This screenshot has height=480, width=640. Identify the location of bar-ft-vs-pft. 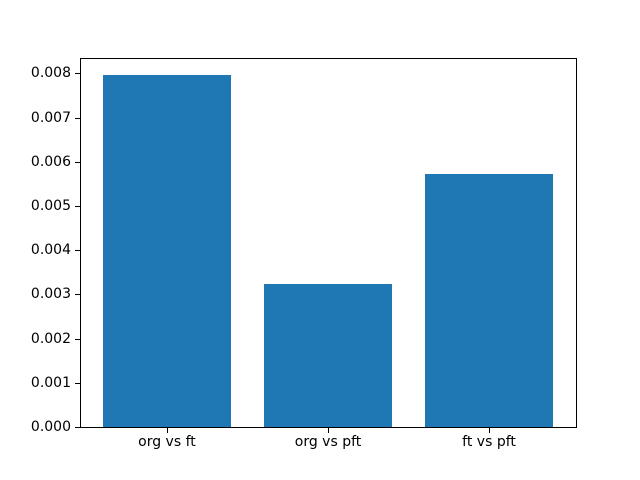
(489, 300).